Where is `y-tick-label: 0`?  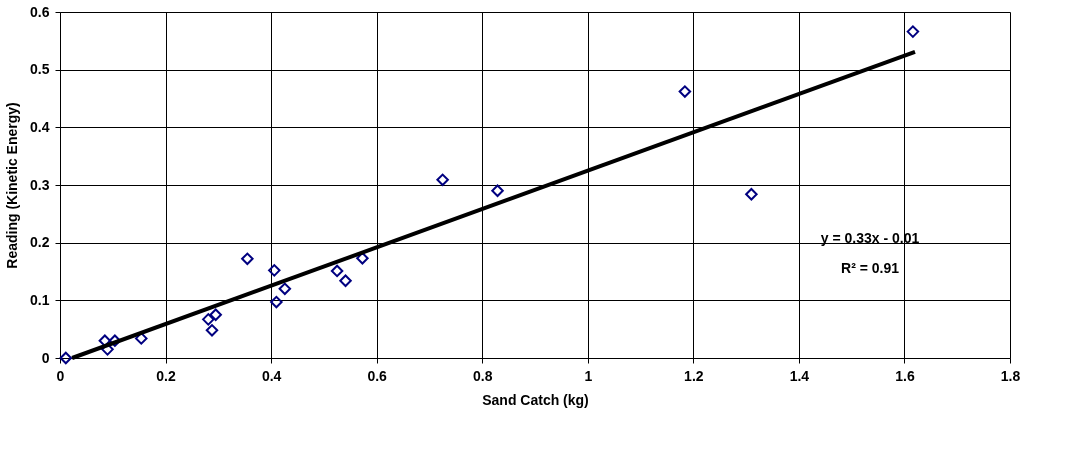
y-tick-label: 0 is located at coordinates (45, 357).